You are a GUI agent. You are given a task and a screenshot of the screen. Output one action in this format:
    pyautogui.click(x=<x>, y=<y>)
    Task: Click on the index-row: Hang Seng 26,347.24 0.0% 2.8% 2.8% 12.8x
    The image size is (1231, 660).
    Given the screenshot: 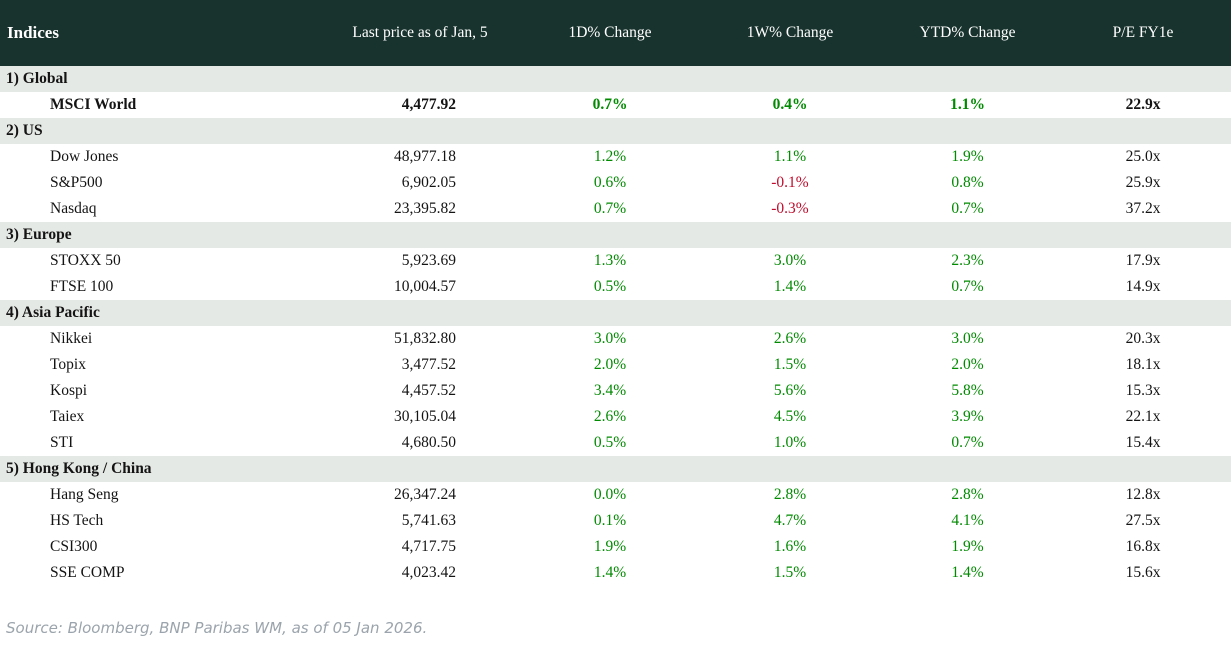 What is the action you would take?
    pyautogui.click(x=615, y=495)
    